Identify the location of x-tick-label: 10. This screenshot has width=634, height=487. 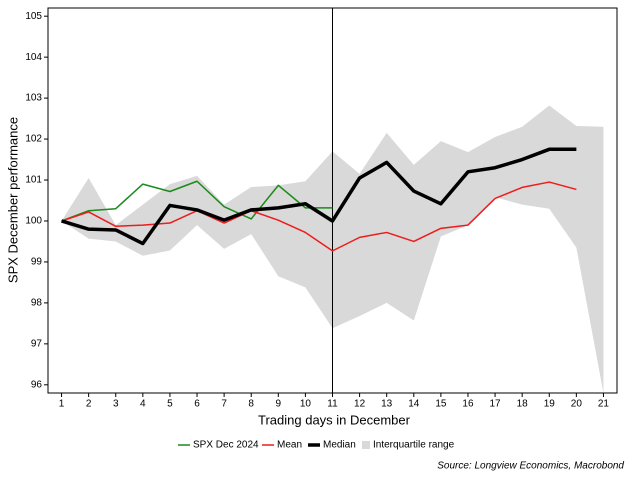
(306, 404).